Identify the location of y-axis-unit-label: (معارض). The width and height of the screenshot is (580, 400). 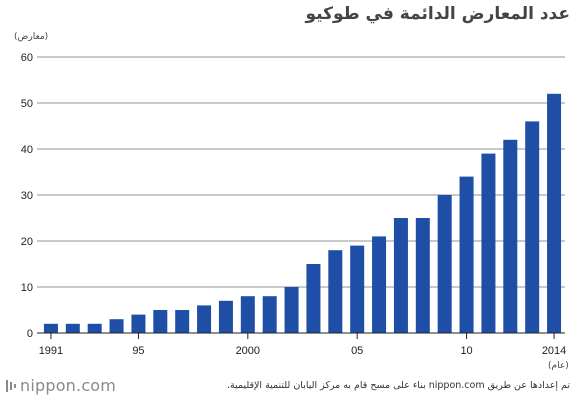
(31, 37).